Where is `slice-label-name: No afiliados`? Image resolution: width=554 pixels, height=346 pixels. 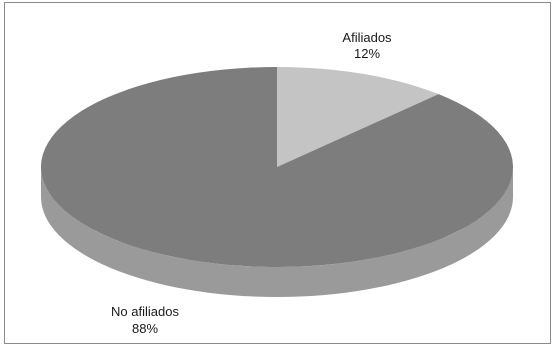
slice-label-name: No afiliados is located at coordinates (145, 311).